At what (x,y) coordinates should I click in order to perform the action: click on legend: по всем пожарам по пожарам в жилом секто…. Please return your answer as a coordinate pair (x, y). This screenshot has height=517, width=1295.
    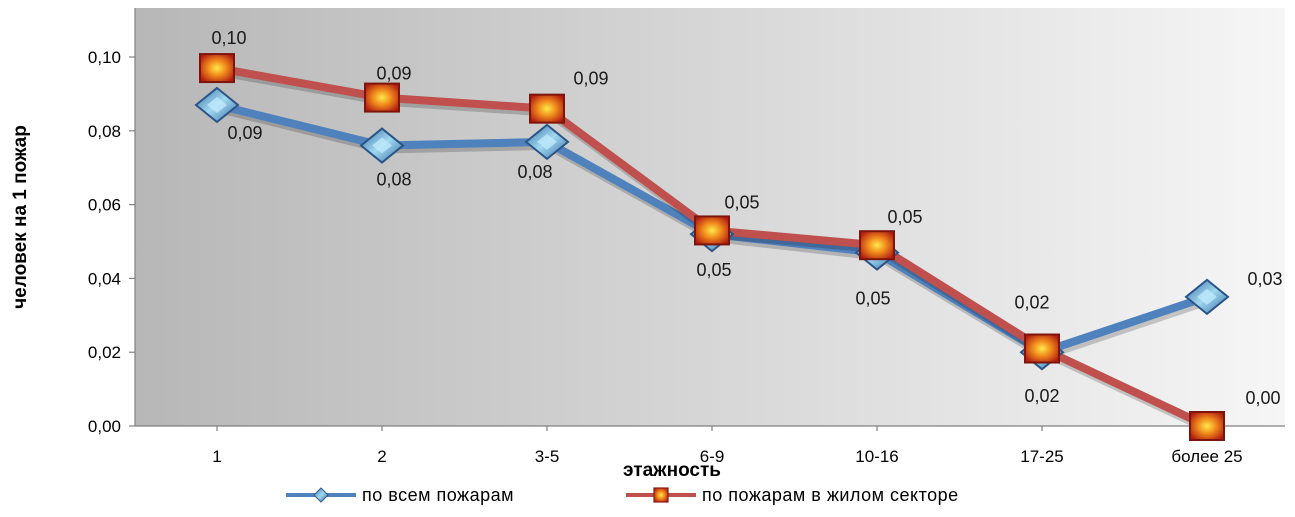
    Looking at the image, I should click on (622, 495).